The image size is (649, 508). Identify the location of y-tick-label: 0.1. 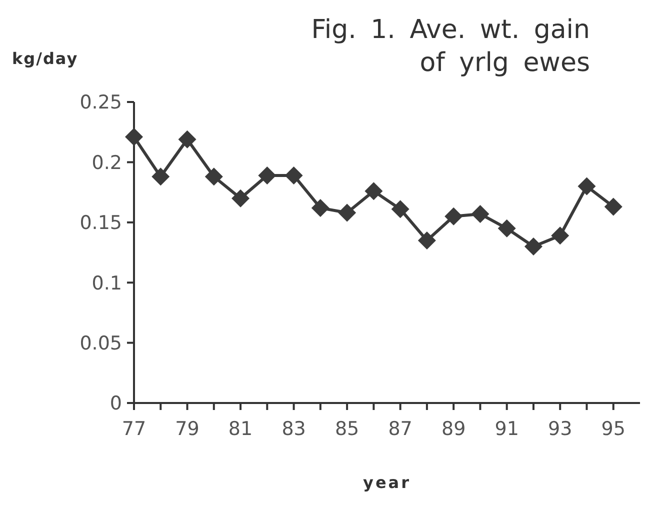
(107, 283).